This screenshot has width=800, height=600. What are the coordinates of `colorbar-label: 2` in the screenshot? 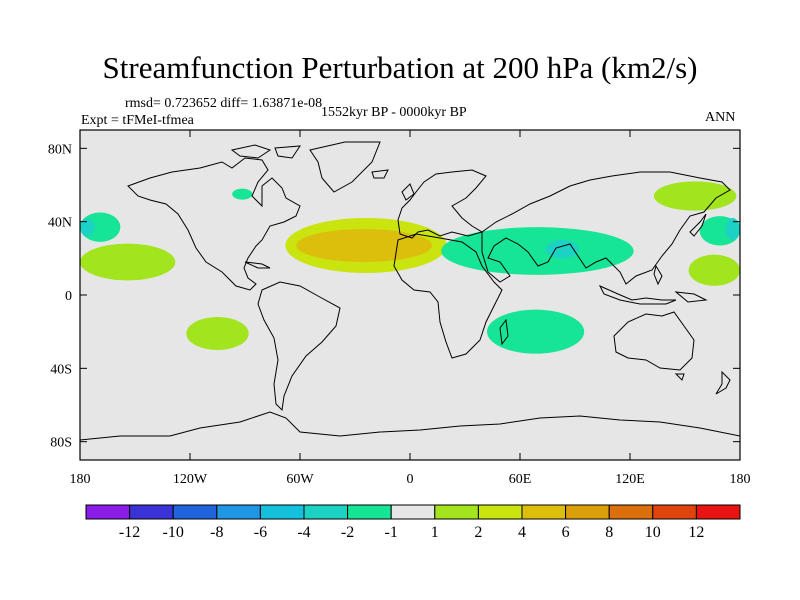 It's located at (478, 532).